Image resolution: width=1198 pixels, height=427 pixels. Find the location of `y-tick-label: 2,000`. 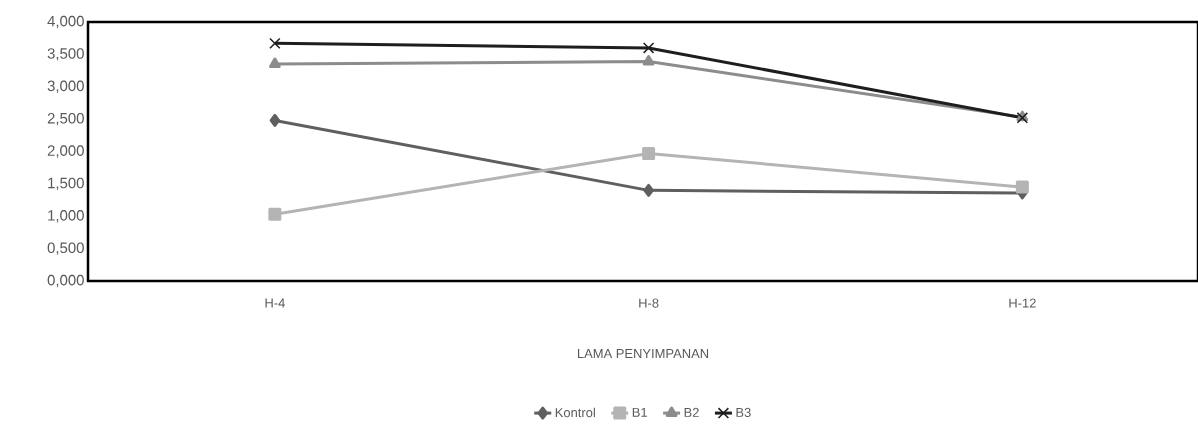

y-tick-label: 2,000 is located at coordinates (65, 151).